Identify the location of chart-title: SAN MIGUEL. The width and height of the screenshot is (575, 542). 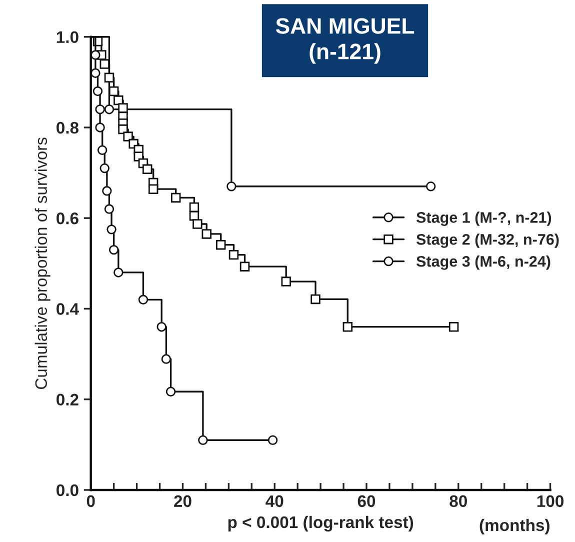
(345, 26).